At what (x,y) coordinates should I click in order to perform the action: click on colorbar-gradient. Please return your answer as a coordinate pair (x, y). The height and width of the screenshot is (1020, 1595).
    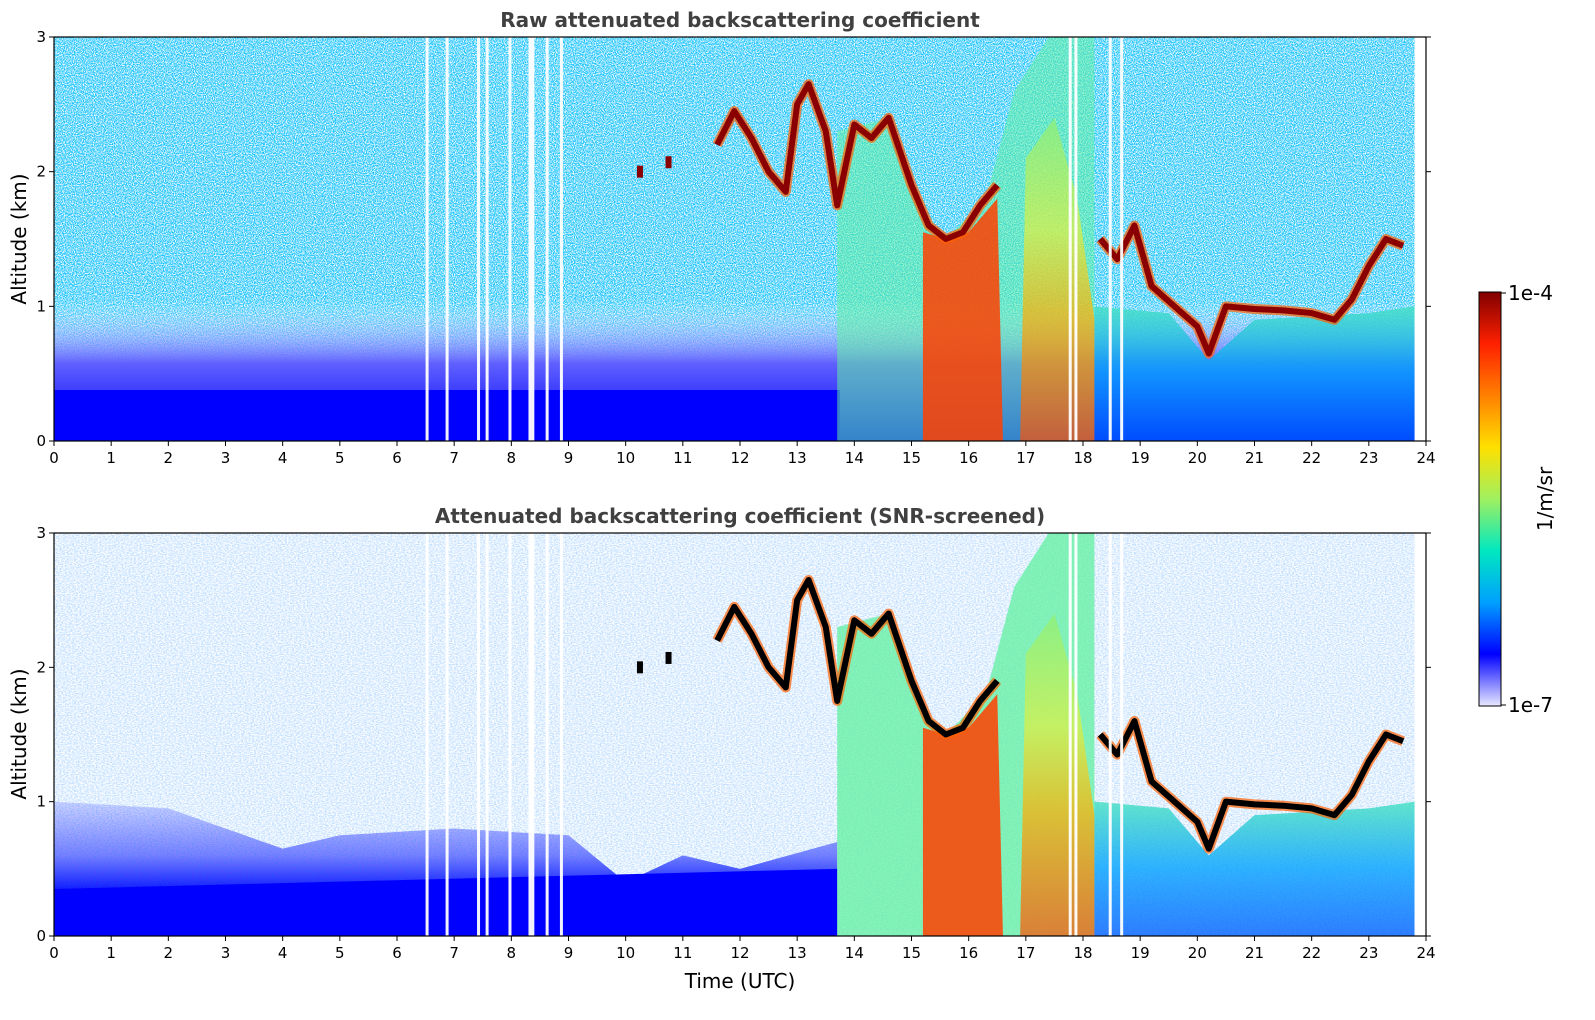
    Looking at the image, I should click on (1490, 499).